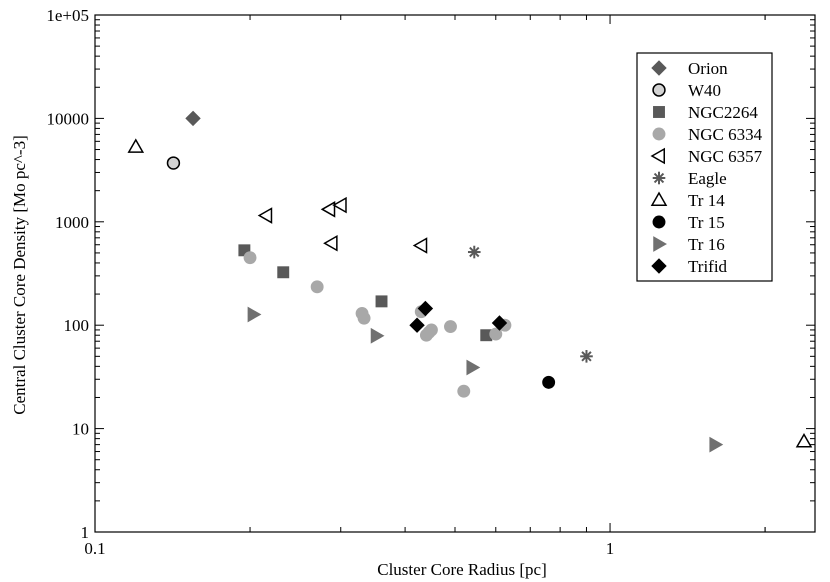  Describe the element at coordinates (85, 532) in the screenshot. I see `y-tick-label: 1` at that location.